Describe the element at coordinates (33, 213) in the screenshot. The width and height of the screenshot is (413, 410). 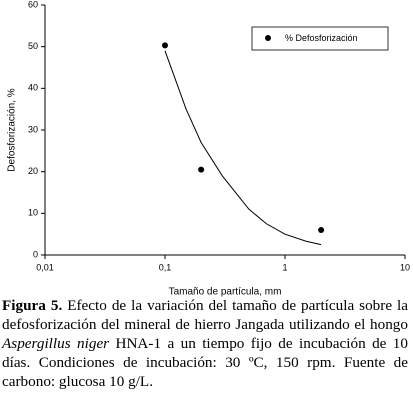
I see `y-tick-label: 10` at that location.